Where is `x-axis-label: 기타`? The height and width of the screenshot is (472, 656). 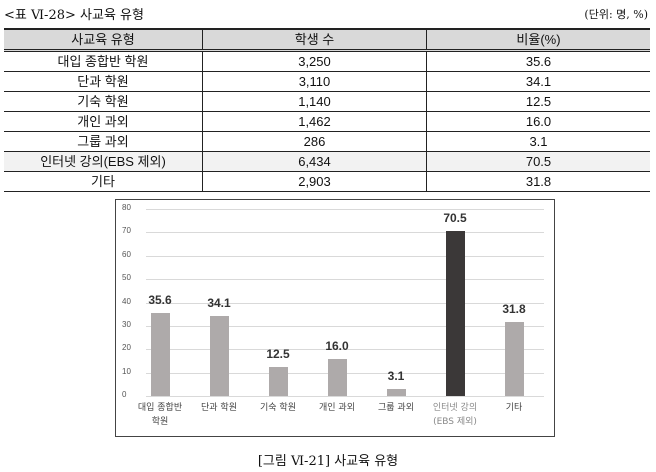 x-axis-label: 기타 is located at coordinates (514, 408).